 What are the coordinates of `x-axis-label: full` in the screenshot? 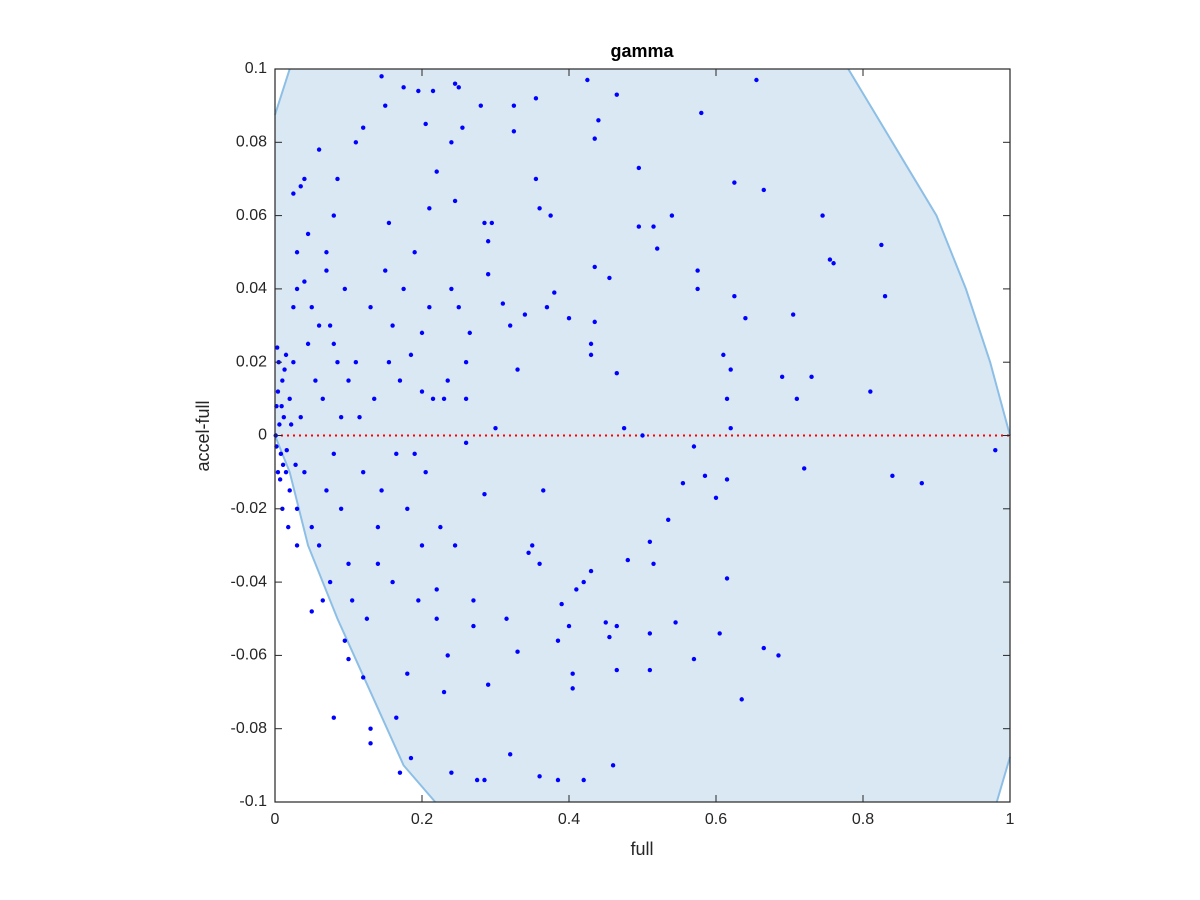 It's located at (641, 849).